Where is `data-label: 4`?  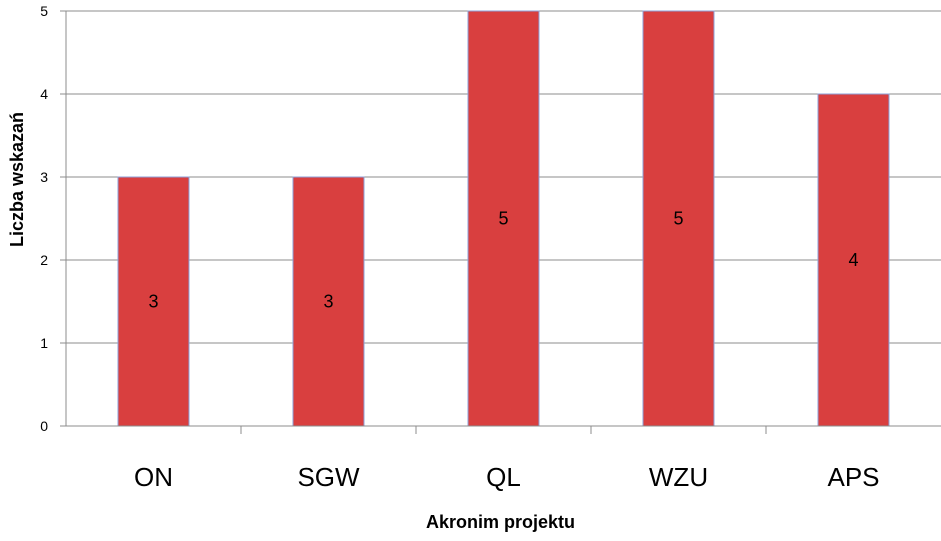 data-label: 4 is located at coordinates (853, 260).